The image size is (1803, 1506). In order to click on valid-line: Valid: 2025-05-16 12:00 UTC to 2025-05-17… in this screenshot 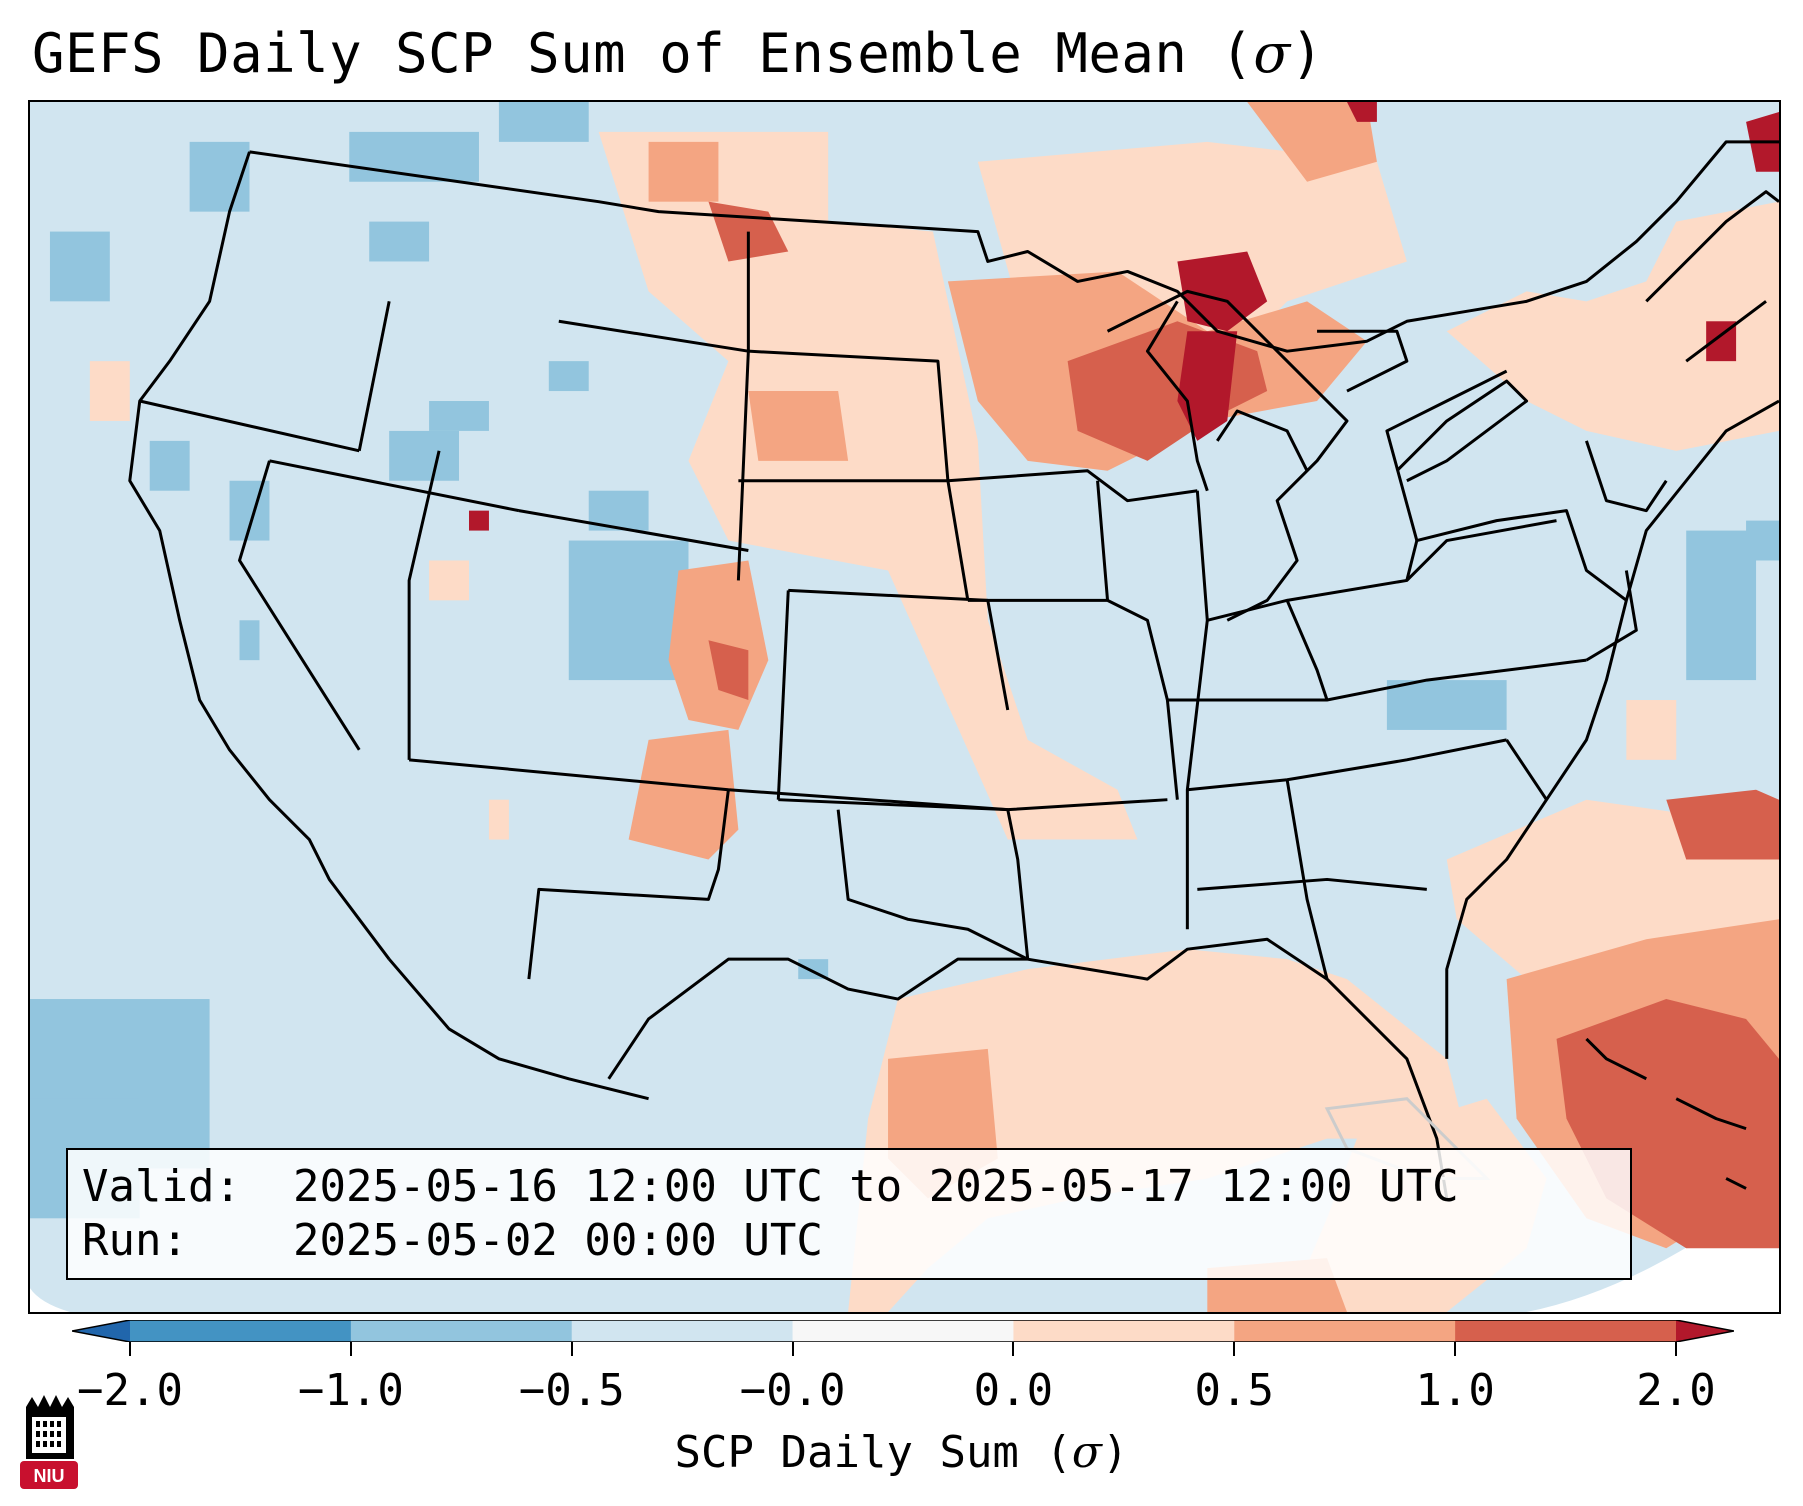, I will do `click(849, 1187)`.